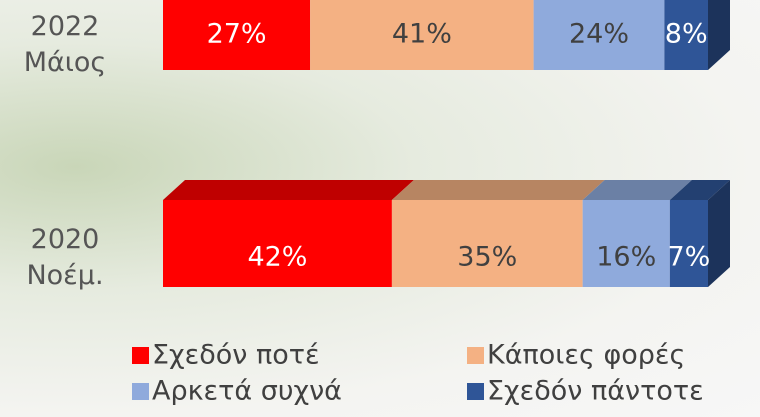  What do you see at coordinates (236, 355) in the screenshot?
I see `legend-label: Σχεδόν ποτέ` at bounding box center [236, 355].